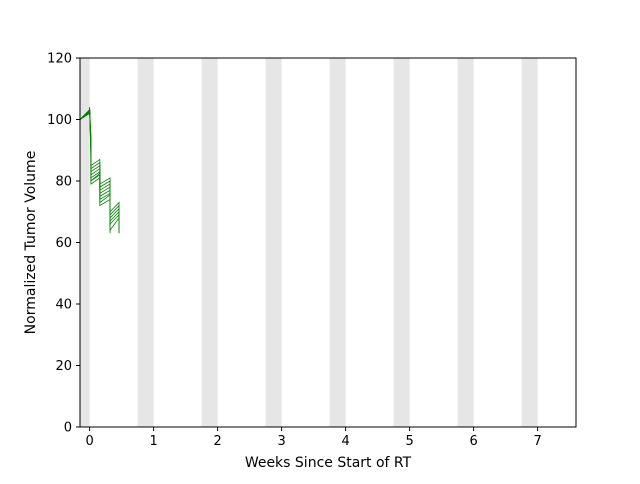 This screenshot has width=640, height=484. I want to click on y-tick-label: 60, so click(63, 243).